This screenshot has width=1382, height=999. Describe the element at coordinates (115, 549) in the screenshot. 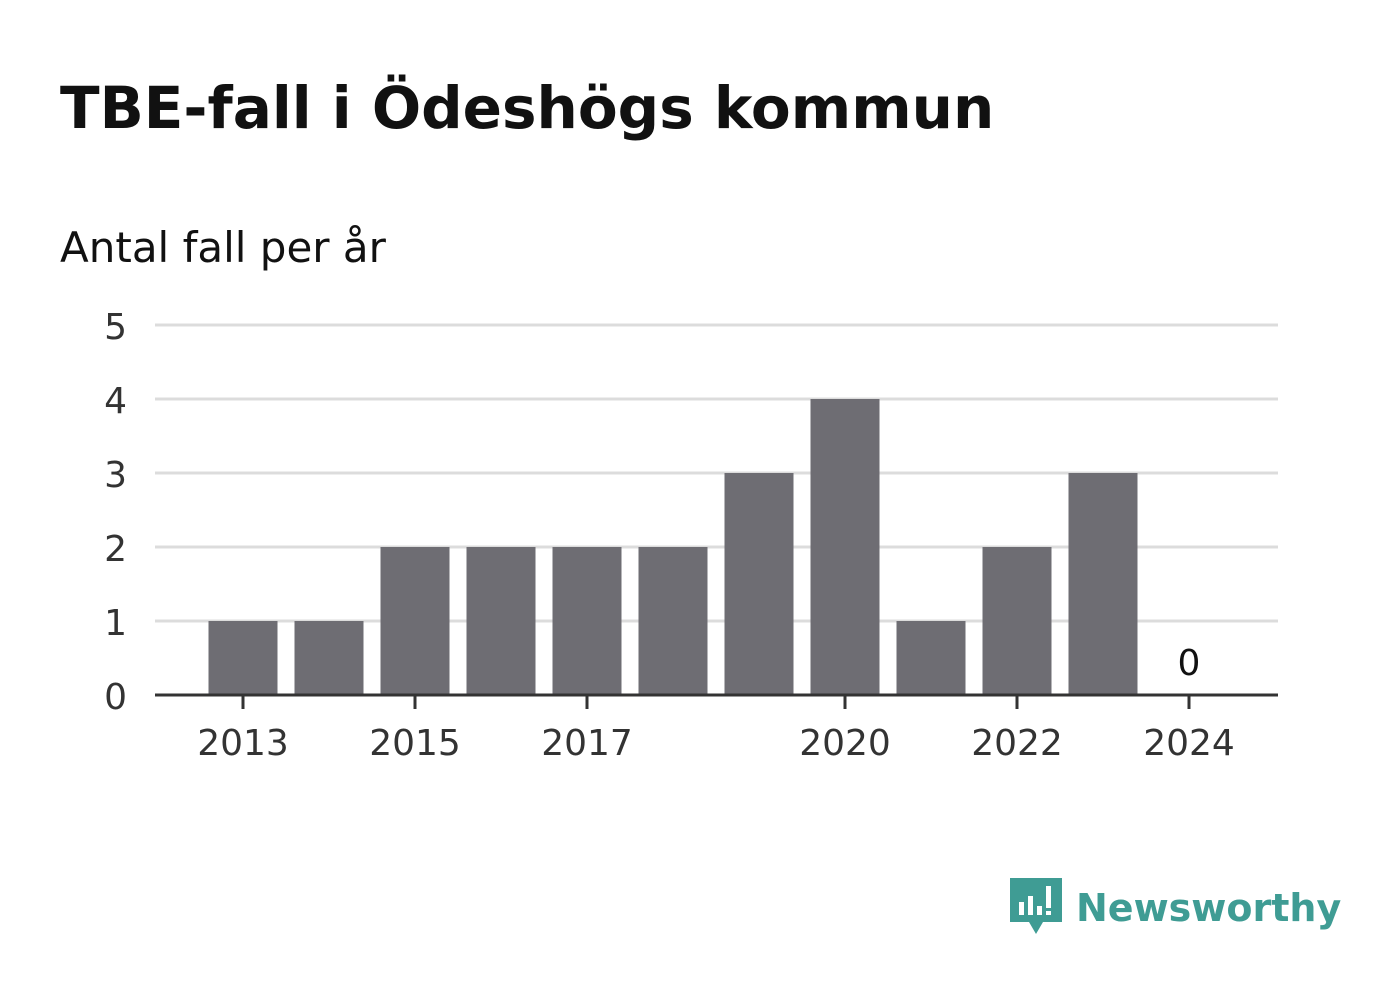

I see `y-tick-label: 2` at that location.